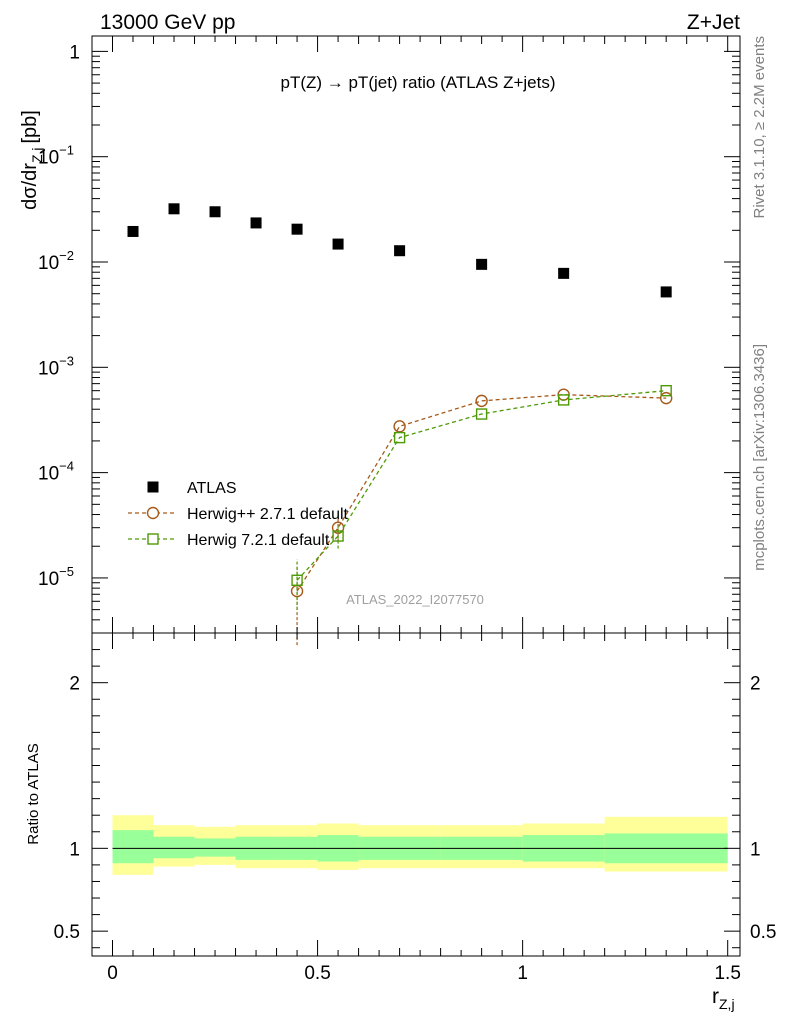 The height and width of the screenshot is (1024, 786). What do you see at coordinates (30, 186) in the screenshot?
I see `y-axis-label-main: dσ/dr` at bounding box center [30, 186].